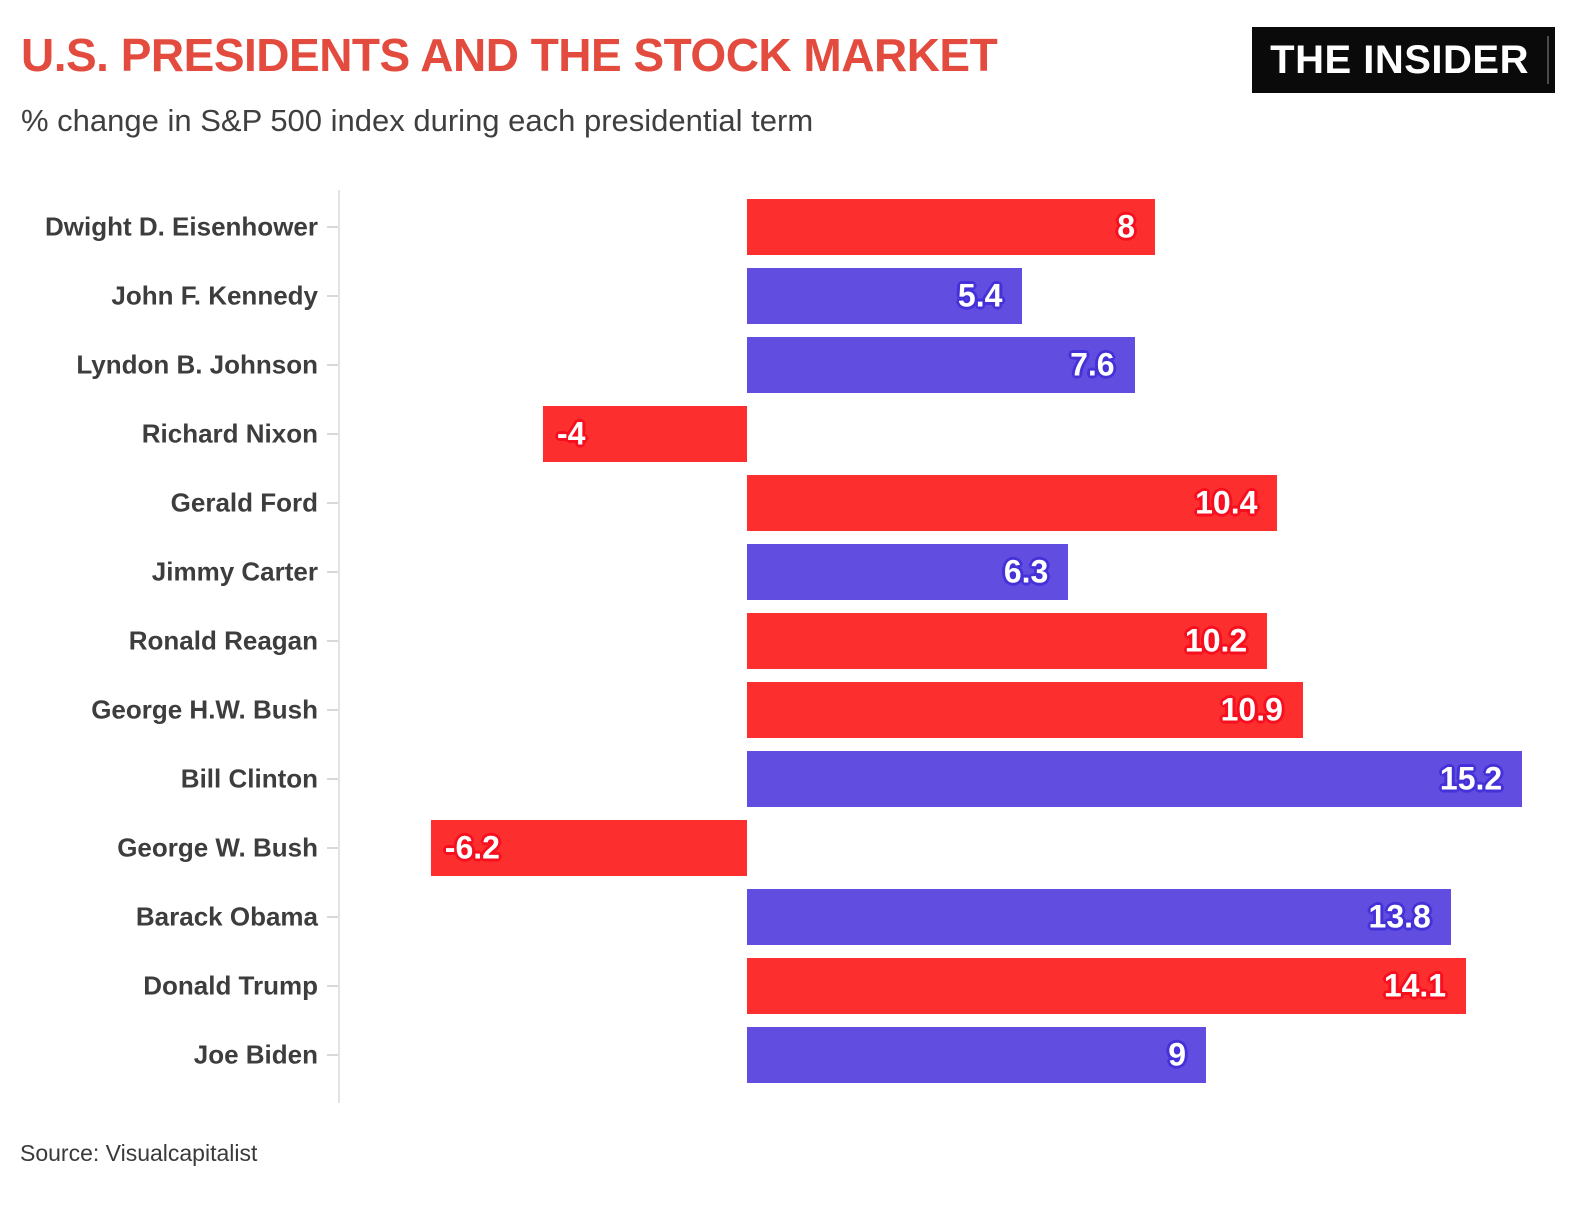  I want to click on bar-value-label: 15.2, so click(1471, 778).